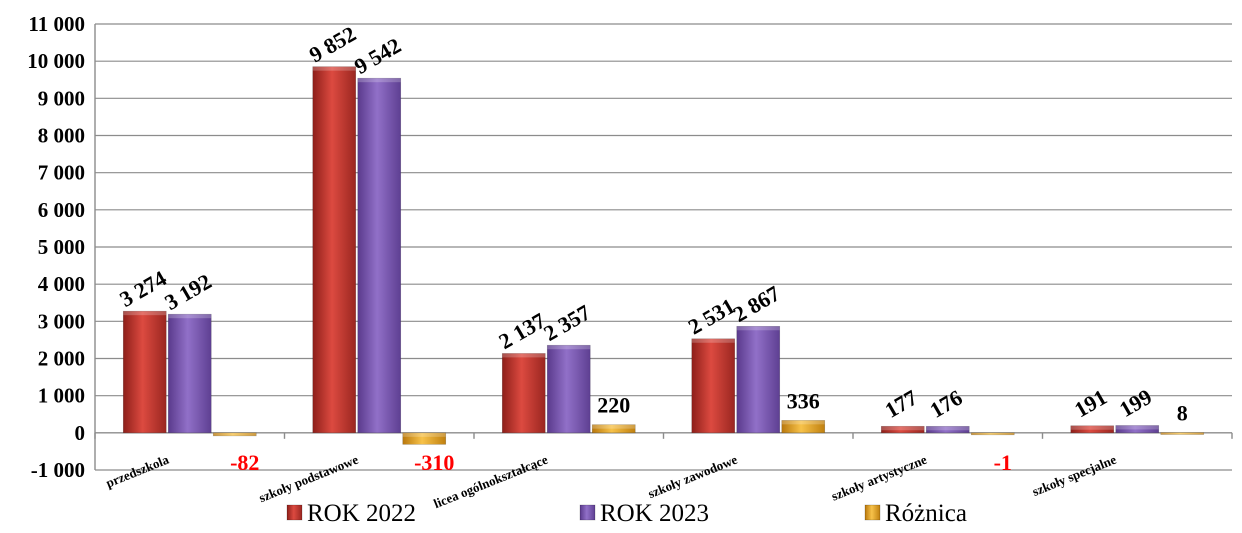  I want to click on data-label-rok-2022: 177, so click(900, 404).